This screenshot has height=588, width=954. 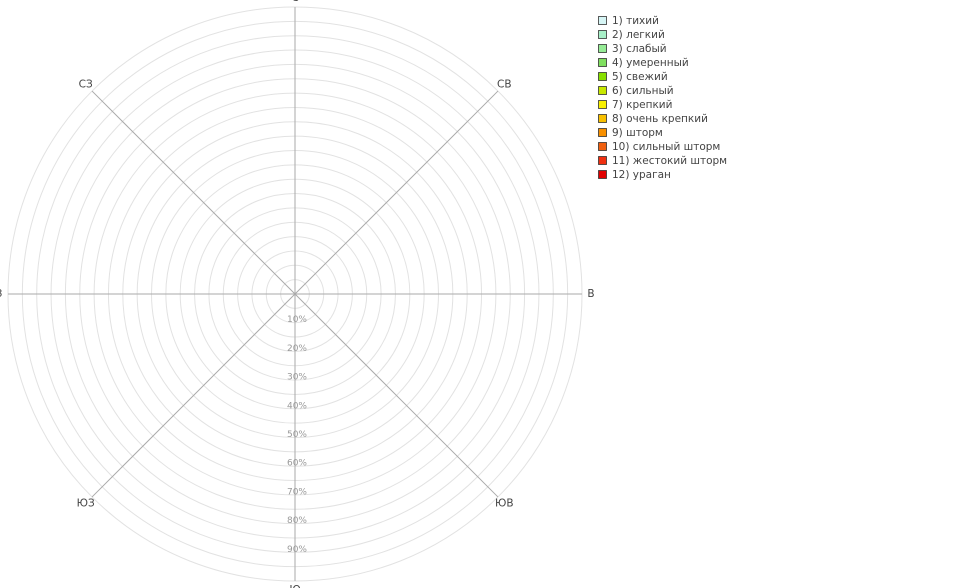 What do you see at coordinates (297, 492) in the screenshot?
I see `r-tick-label: 70%` at bounding box center [297, 492].